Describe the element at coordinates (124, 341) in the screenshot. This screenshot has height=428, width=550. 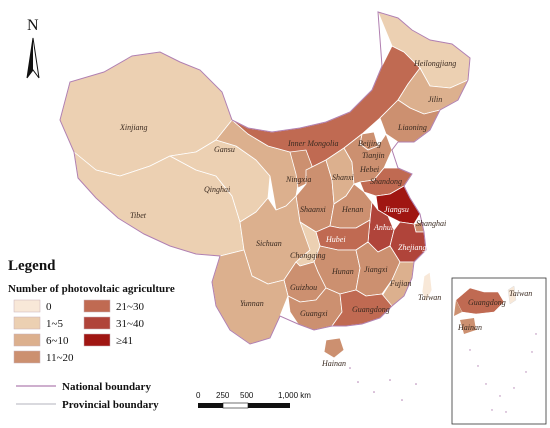
I see `legend-class-label-6: ≥41` at that location.